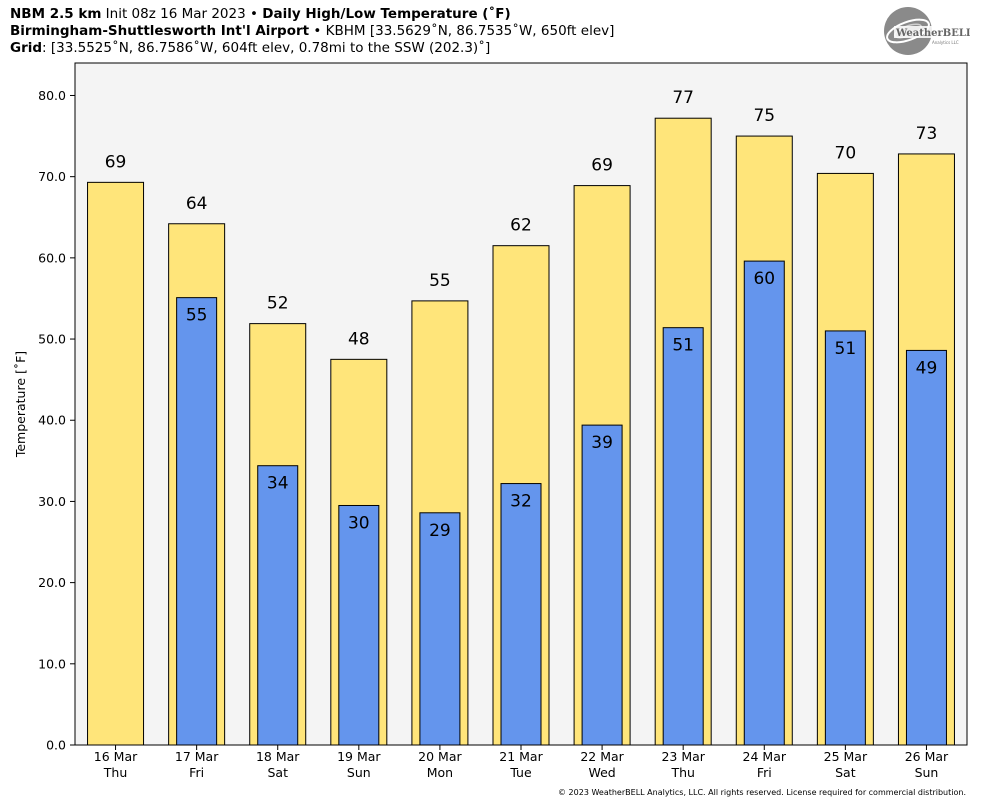 This screenshot has width=984, height=808. What do you see at coordinates (601, 772) in the screenshot?
I see `x-tick-weekday: Wed` at bounding box center [601, 772].